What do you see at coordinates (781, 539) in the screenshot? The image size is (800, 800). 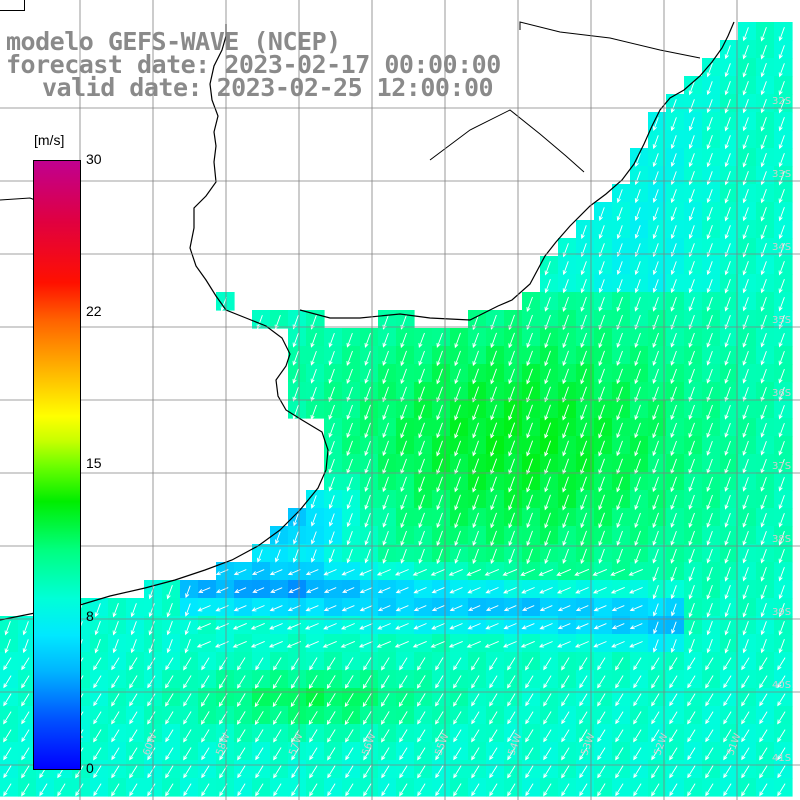 I see `latitude-label: 38S` at bounding box center [781, 539].